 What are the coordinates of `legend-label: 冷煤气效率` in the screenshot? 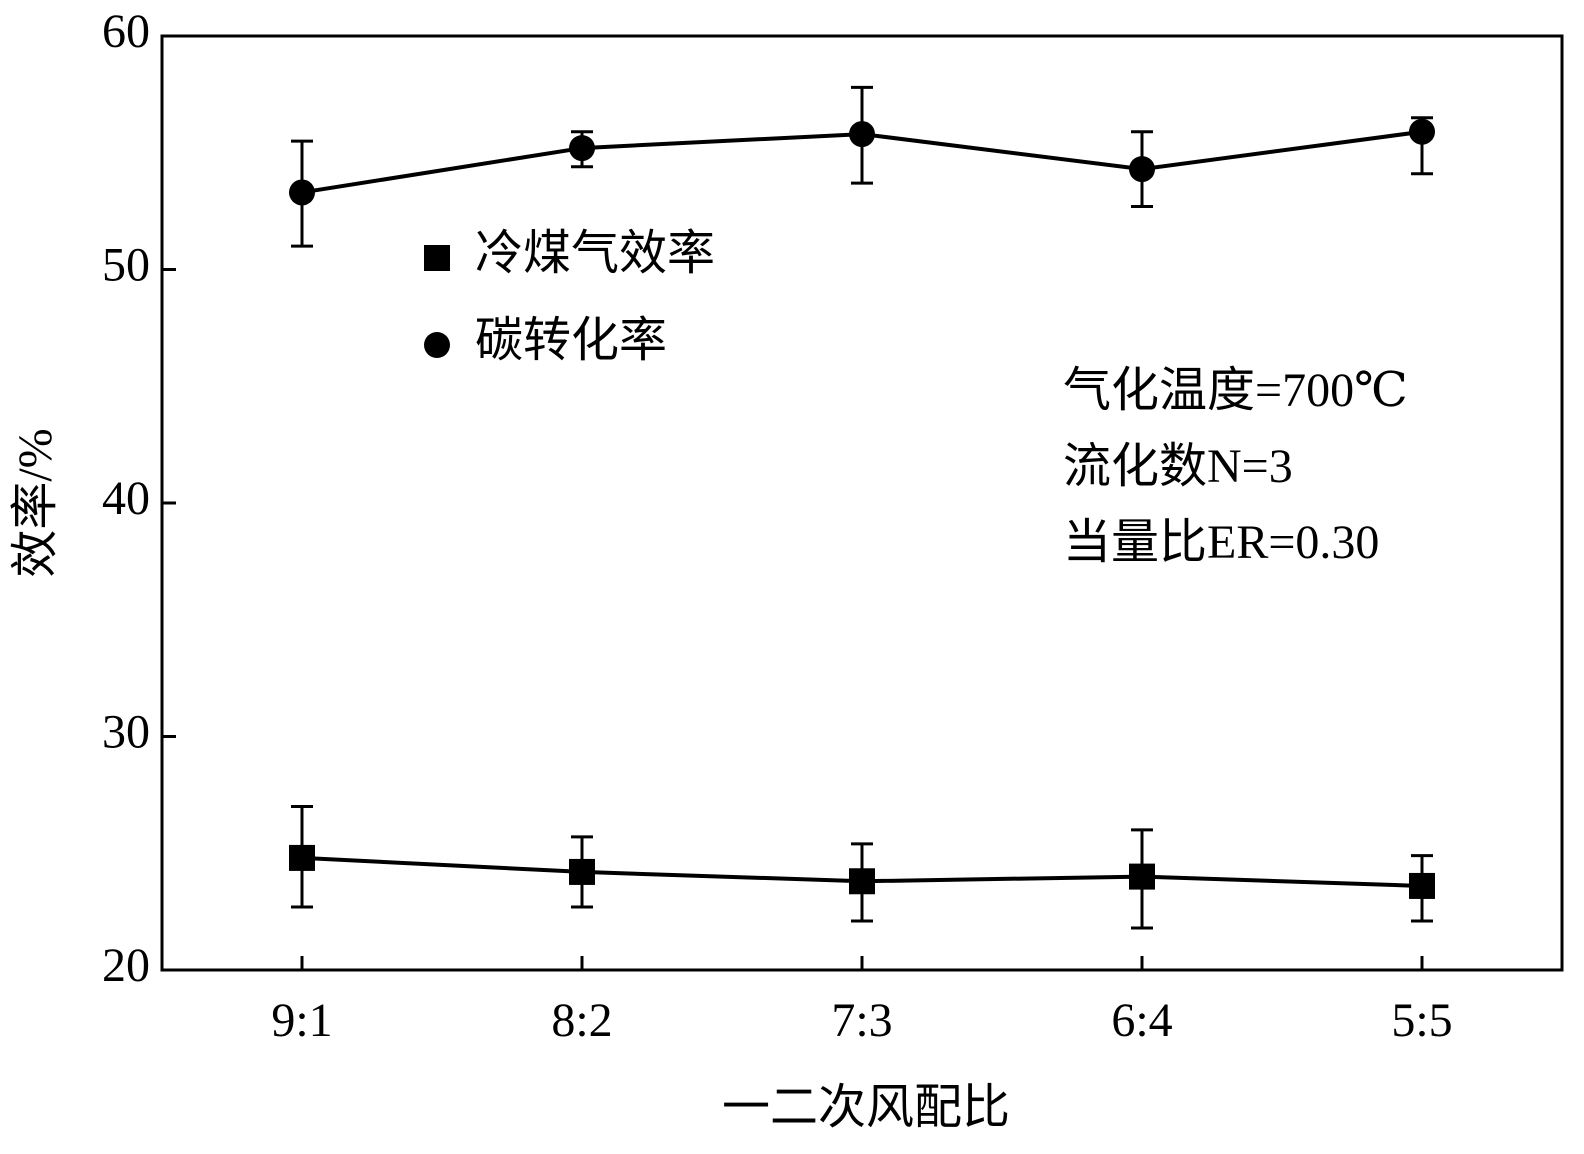 It's located at (595, 253).